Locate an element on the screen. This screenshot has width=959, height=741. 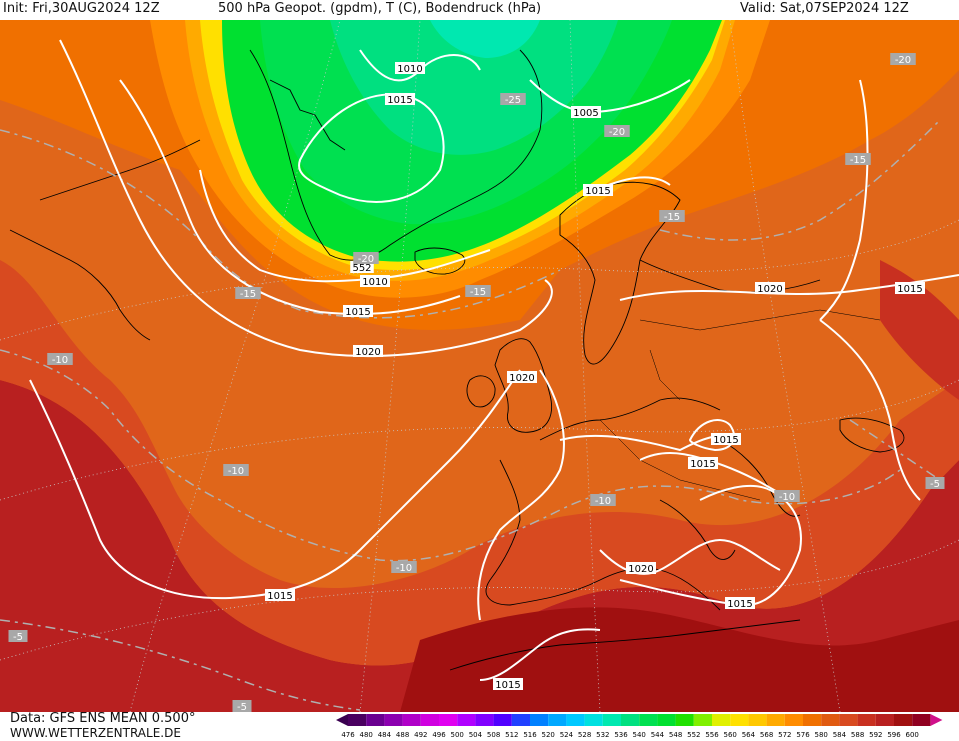
geopot-552: 552 is located at coordinates (361, 268).